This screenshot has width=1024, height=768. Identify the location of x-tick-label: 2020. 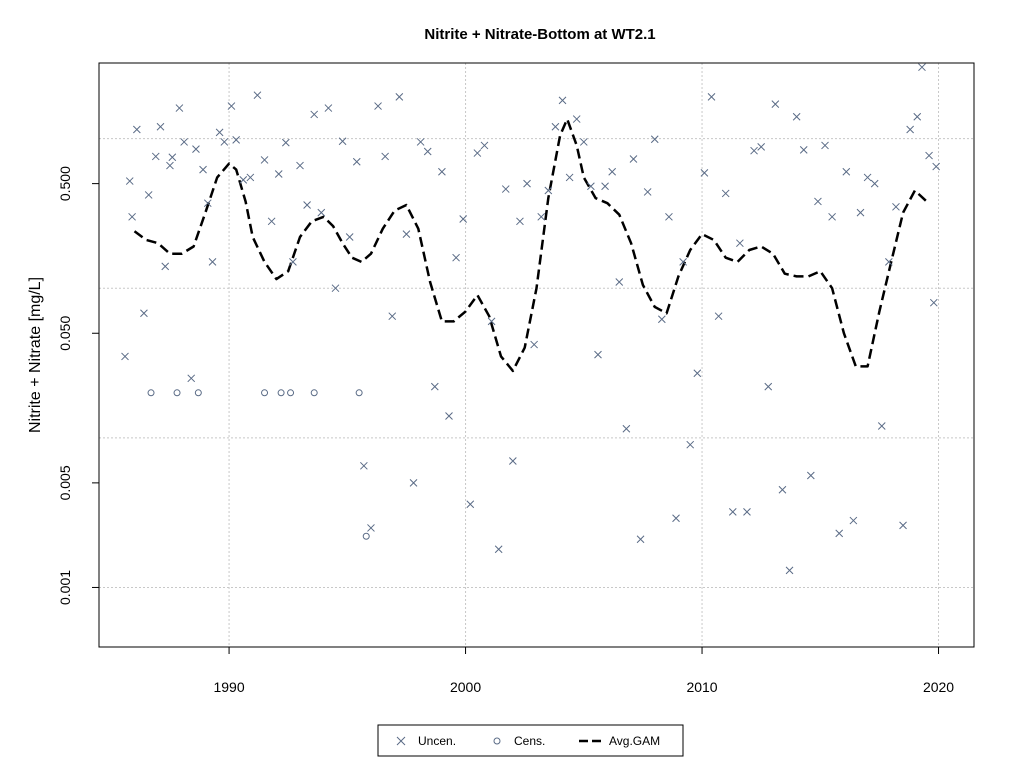
(938, 687).